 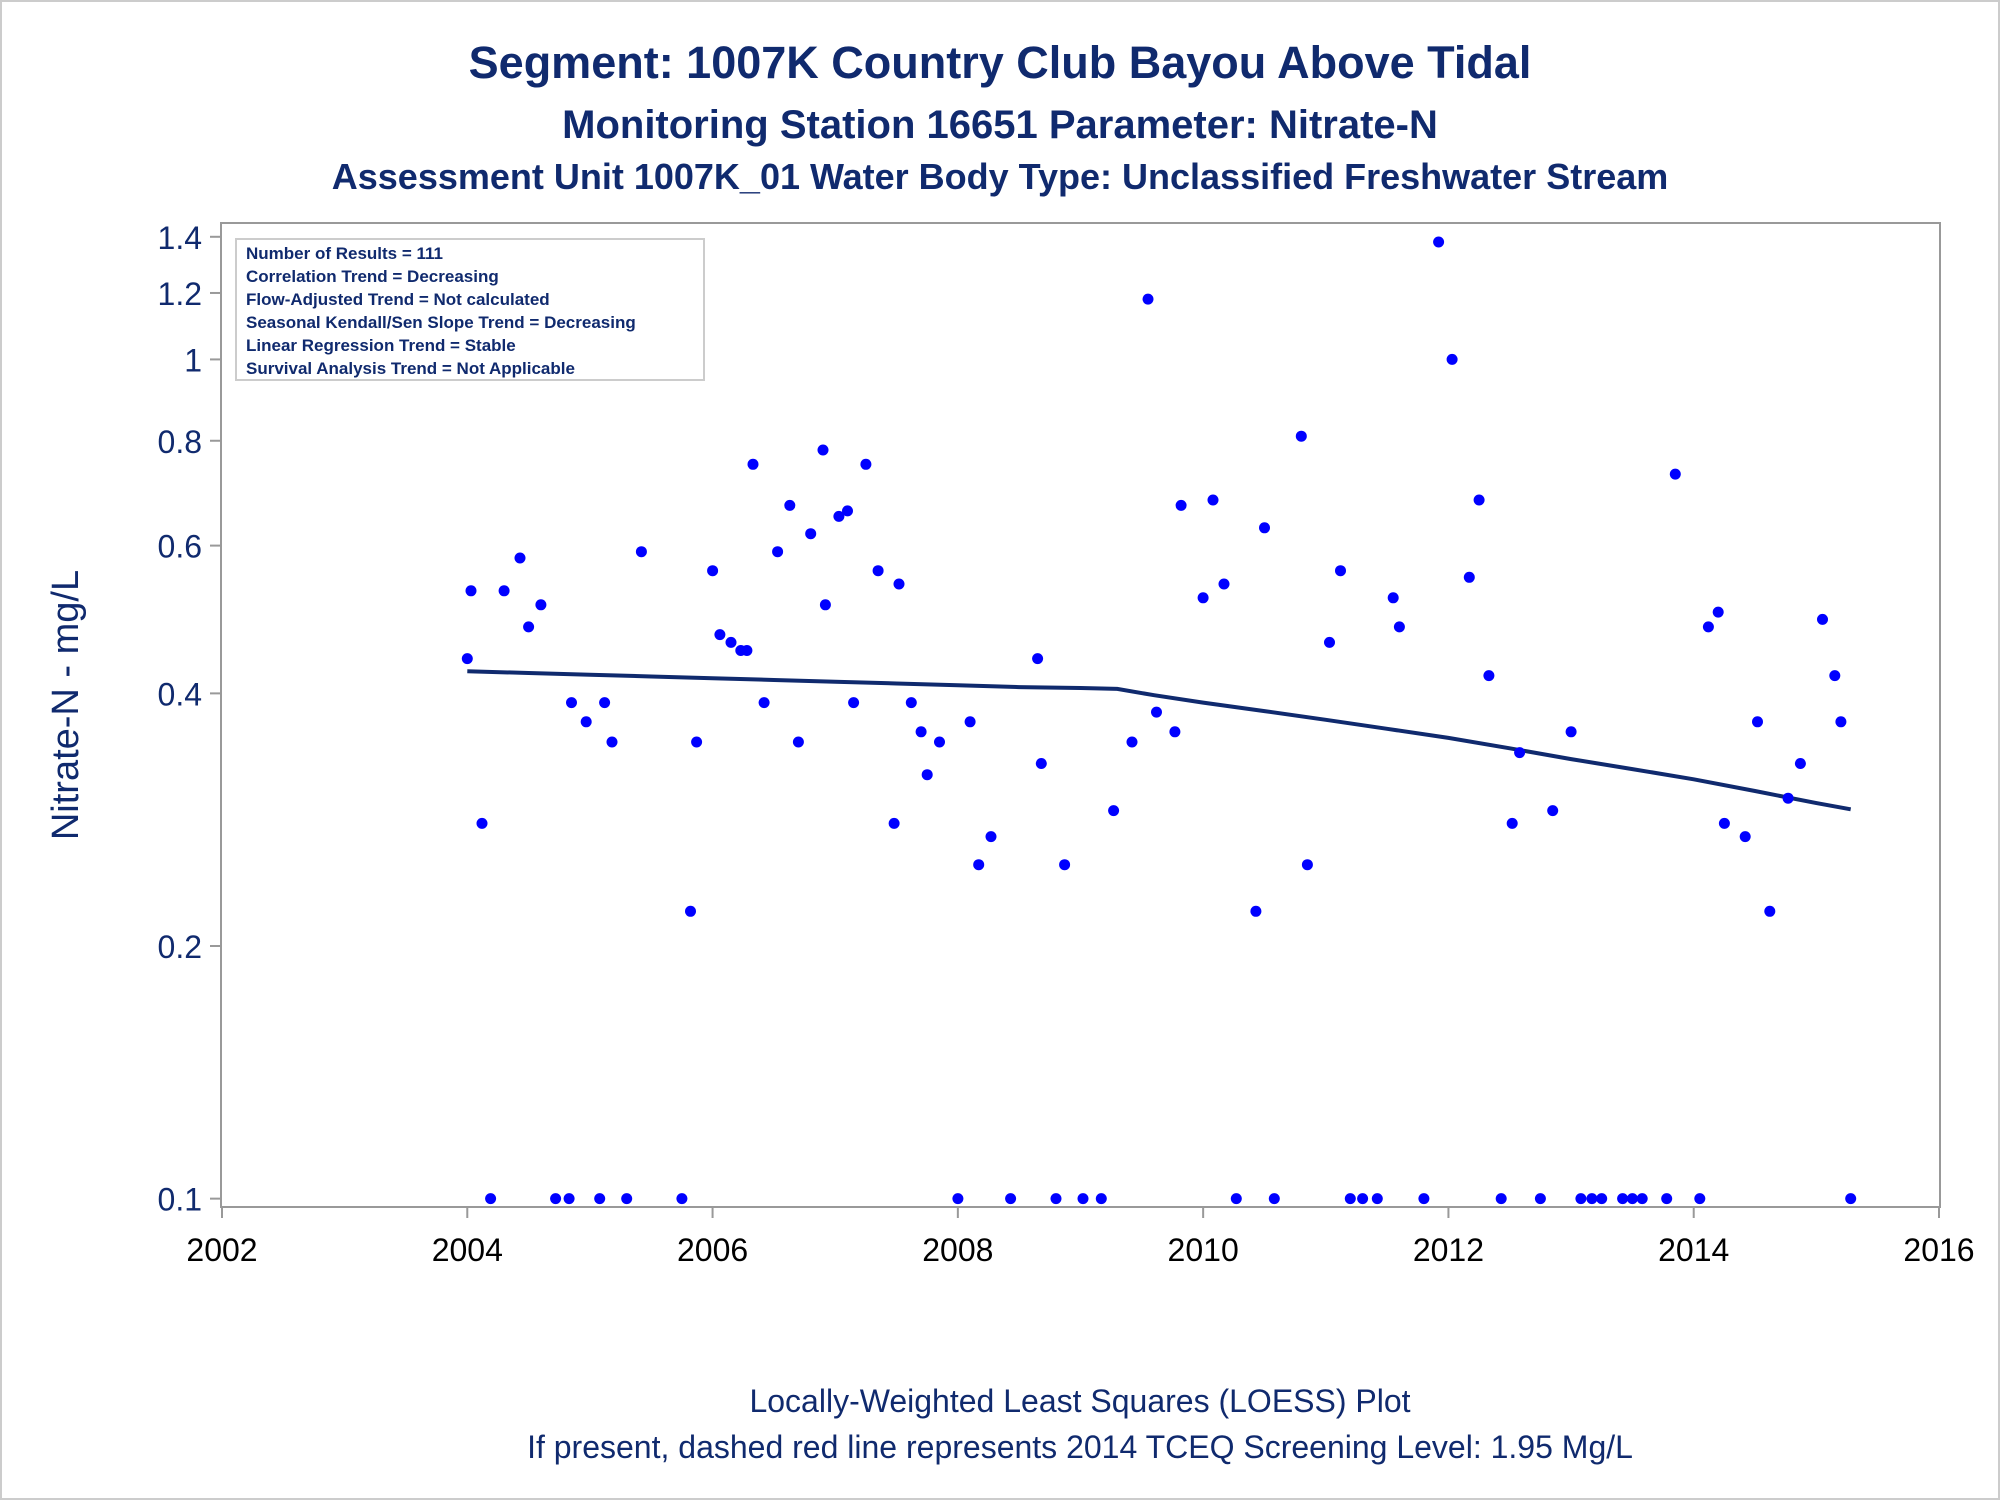 What do you see at coordinates (180, 442) in the screenshot?
I see `y-tick-label: 0.8` at bounding box center [180, 442].